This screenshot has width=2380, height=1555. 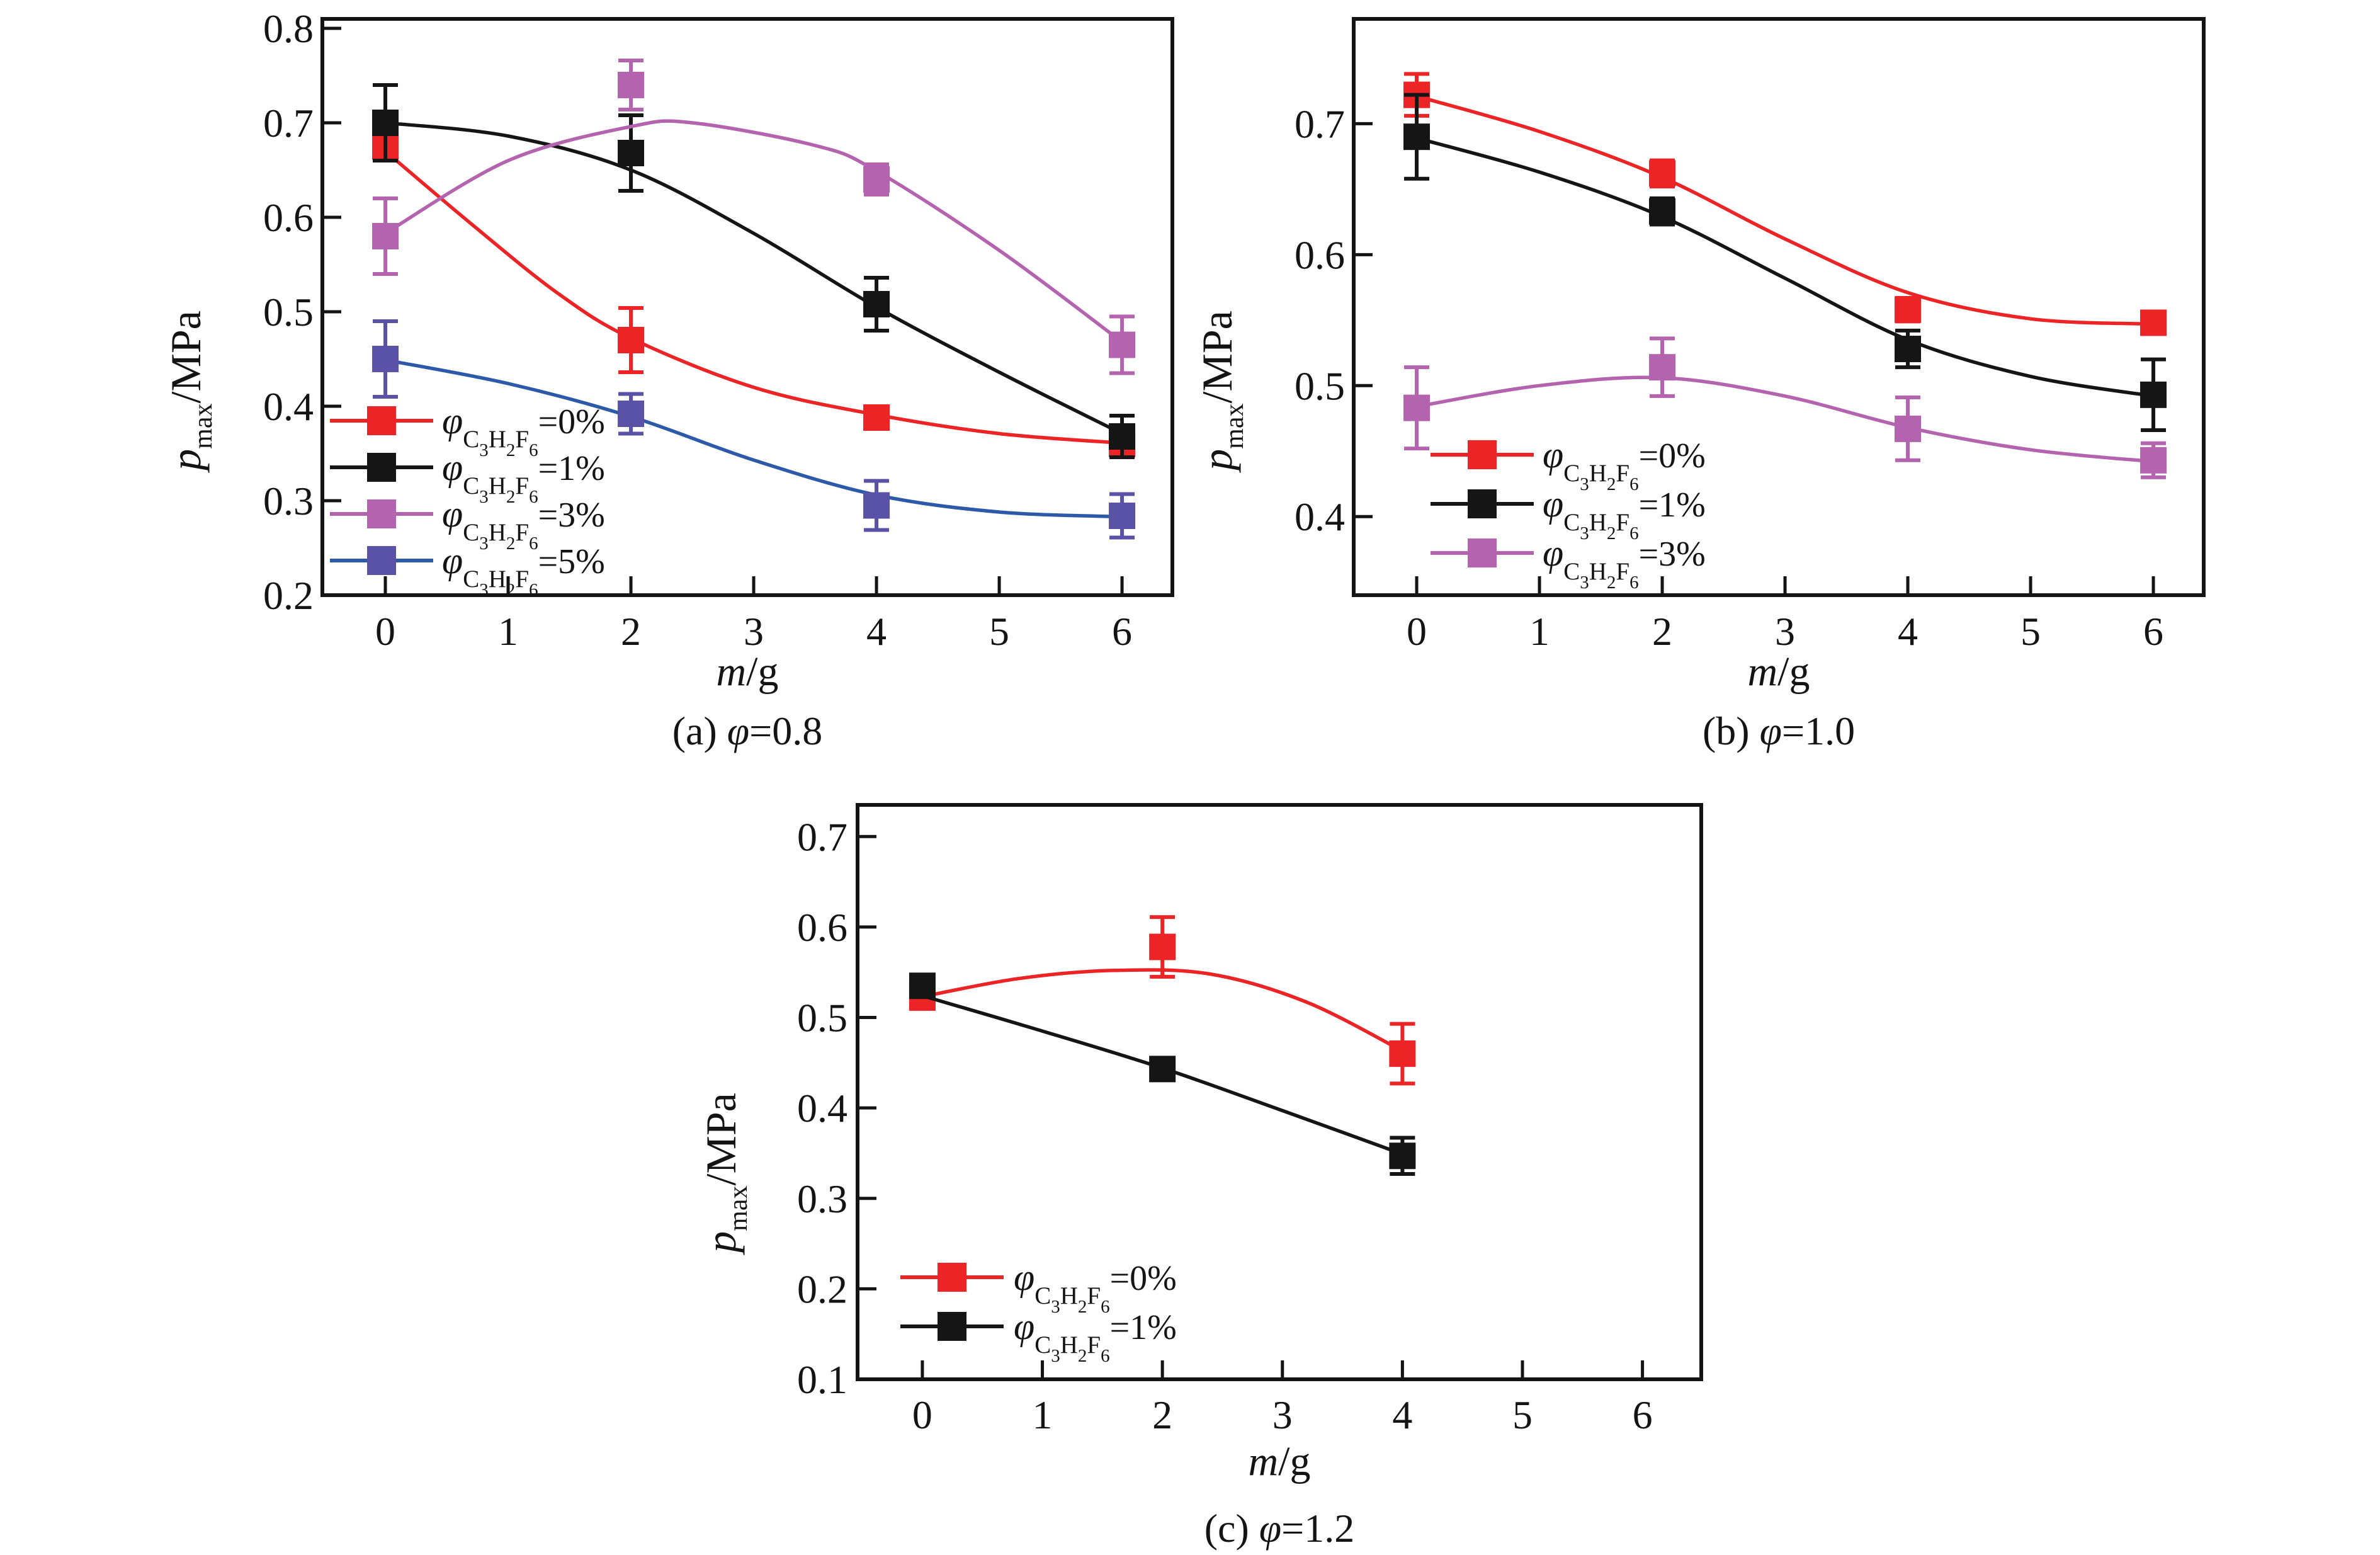 What do you see at coordinates (1779, 731) in the screenshot?
I see `subplot-caption: (b) φ=1.0` at bounding box center [1779, 731].